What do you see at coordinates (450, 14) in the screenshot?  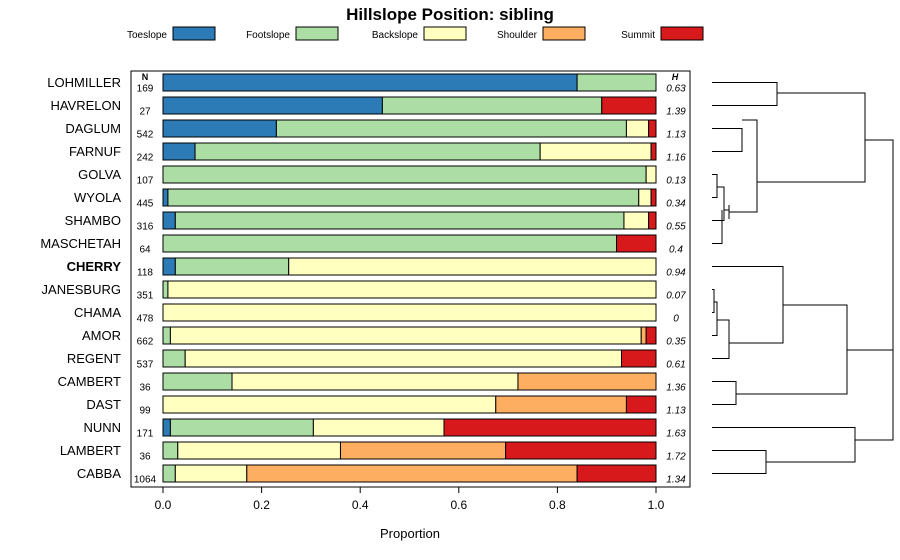 I see `chart-title: Hillslope Position: sibling` at bounding box center [450, 14].